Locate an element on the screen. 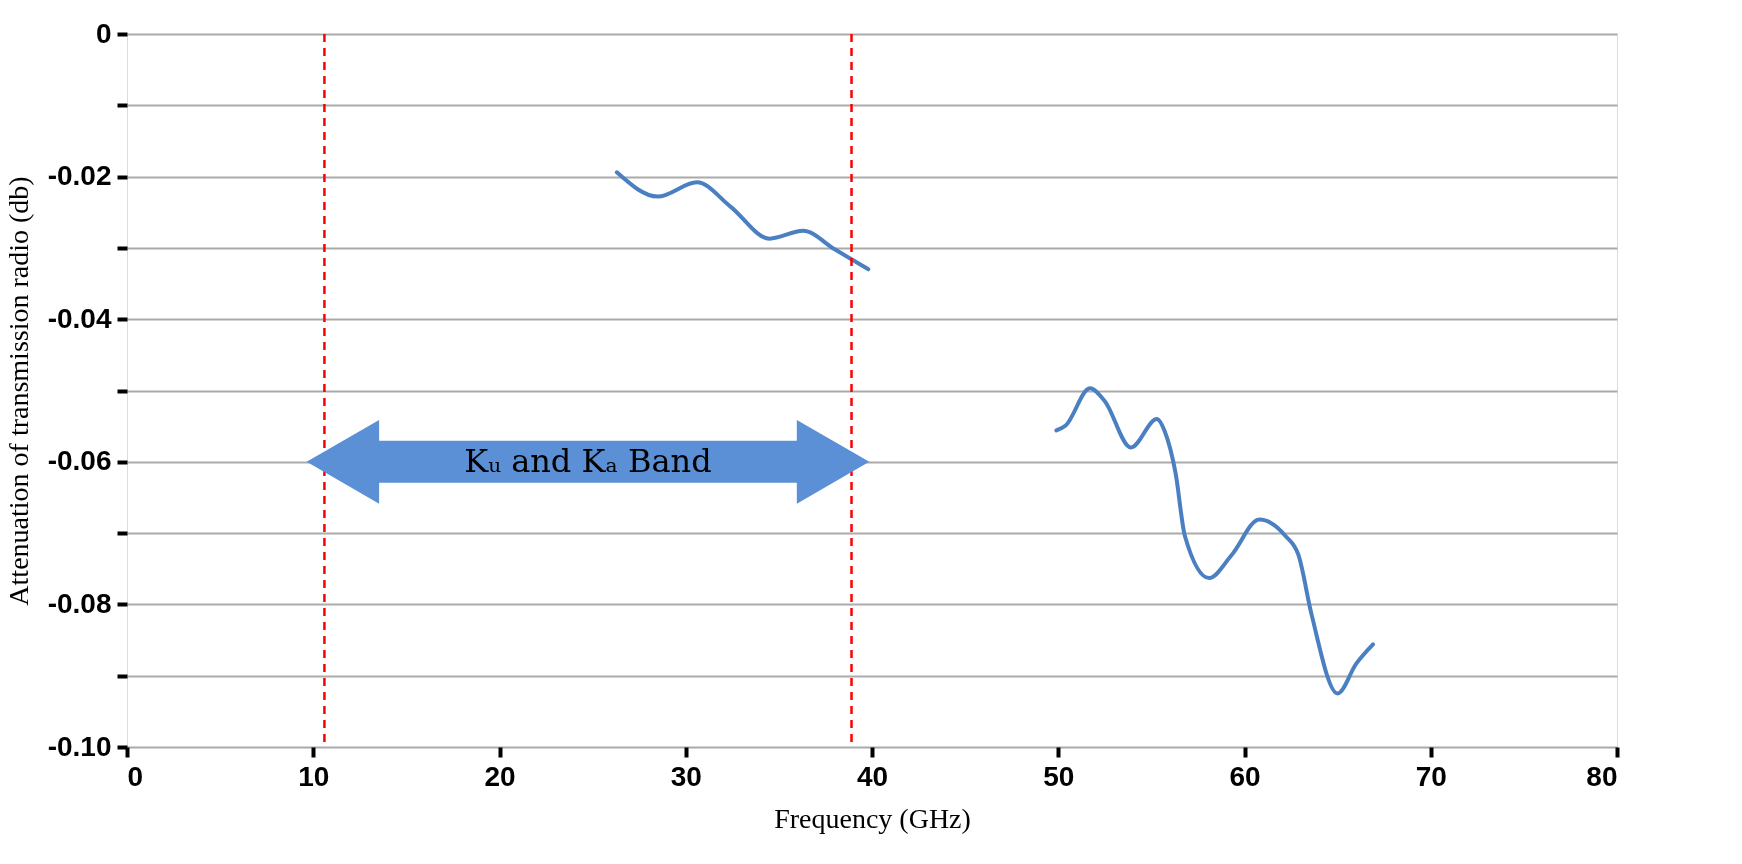 The image size is (1742, 864). x-tick-label: 10 is located at coordinates (314, 776).